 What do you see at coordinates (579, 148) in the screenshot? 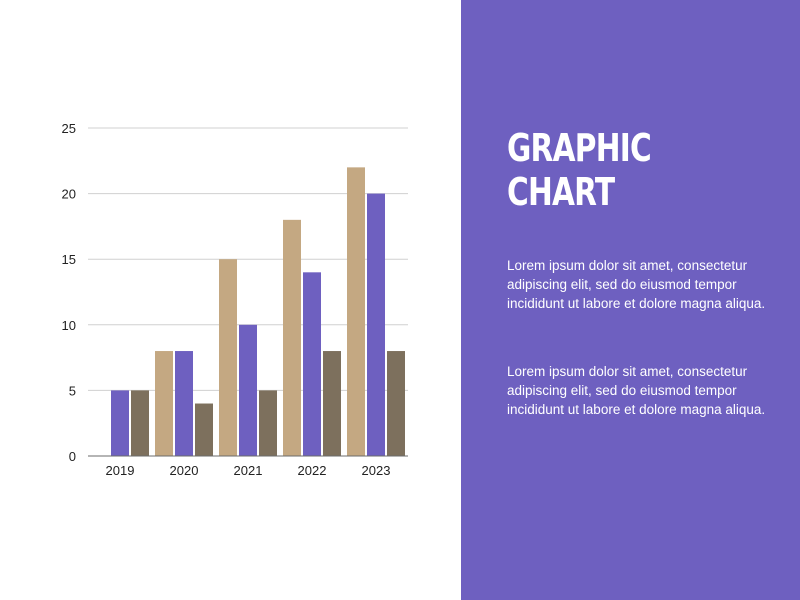
I see `panel-title-line-1: GRAPHIC` at bounding box center [579, 148].